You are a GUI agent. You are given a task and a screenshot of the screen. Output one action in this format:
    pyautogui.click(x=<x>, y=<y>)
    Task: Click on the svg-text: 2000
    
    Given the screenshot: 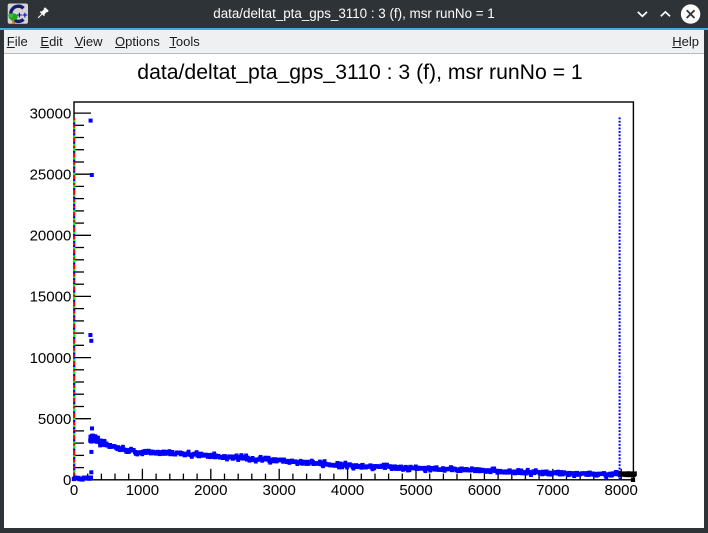 What is the action you would take?
    pyautogui.click(x=210, y=490)
    